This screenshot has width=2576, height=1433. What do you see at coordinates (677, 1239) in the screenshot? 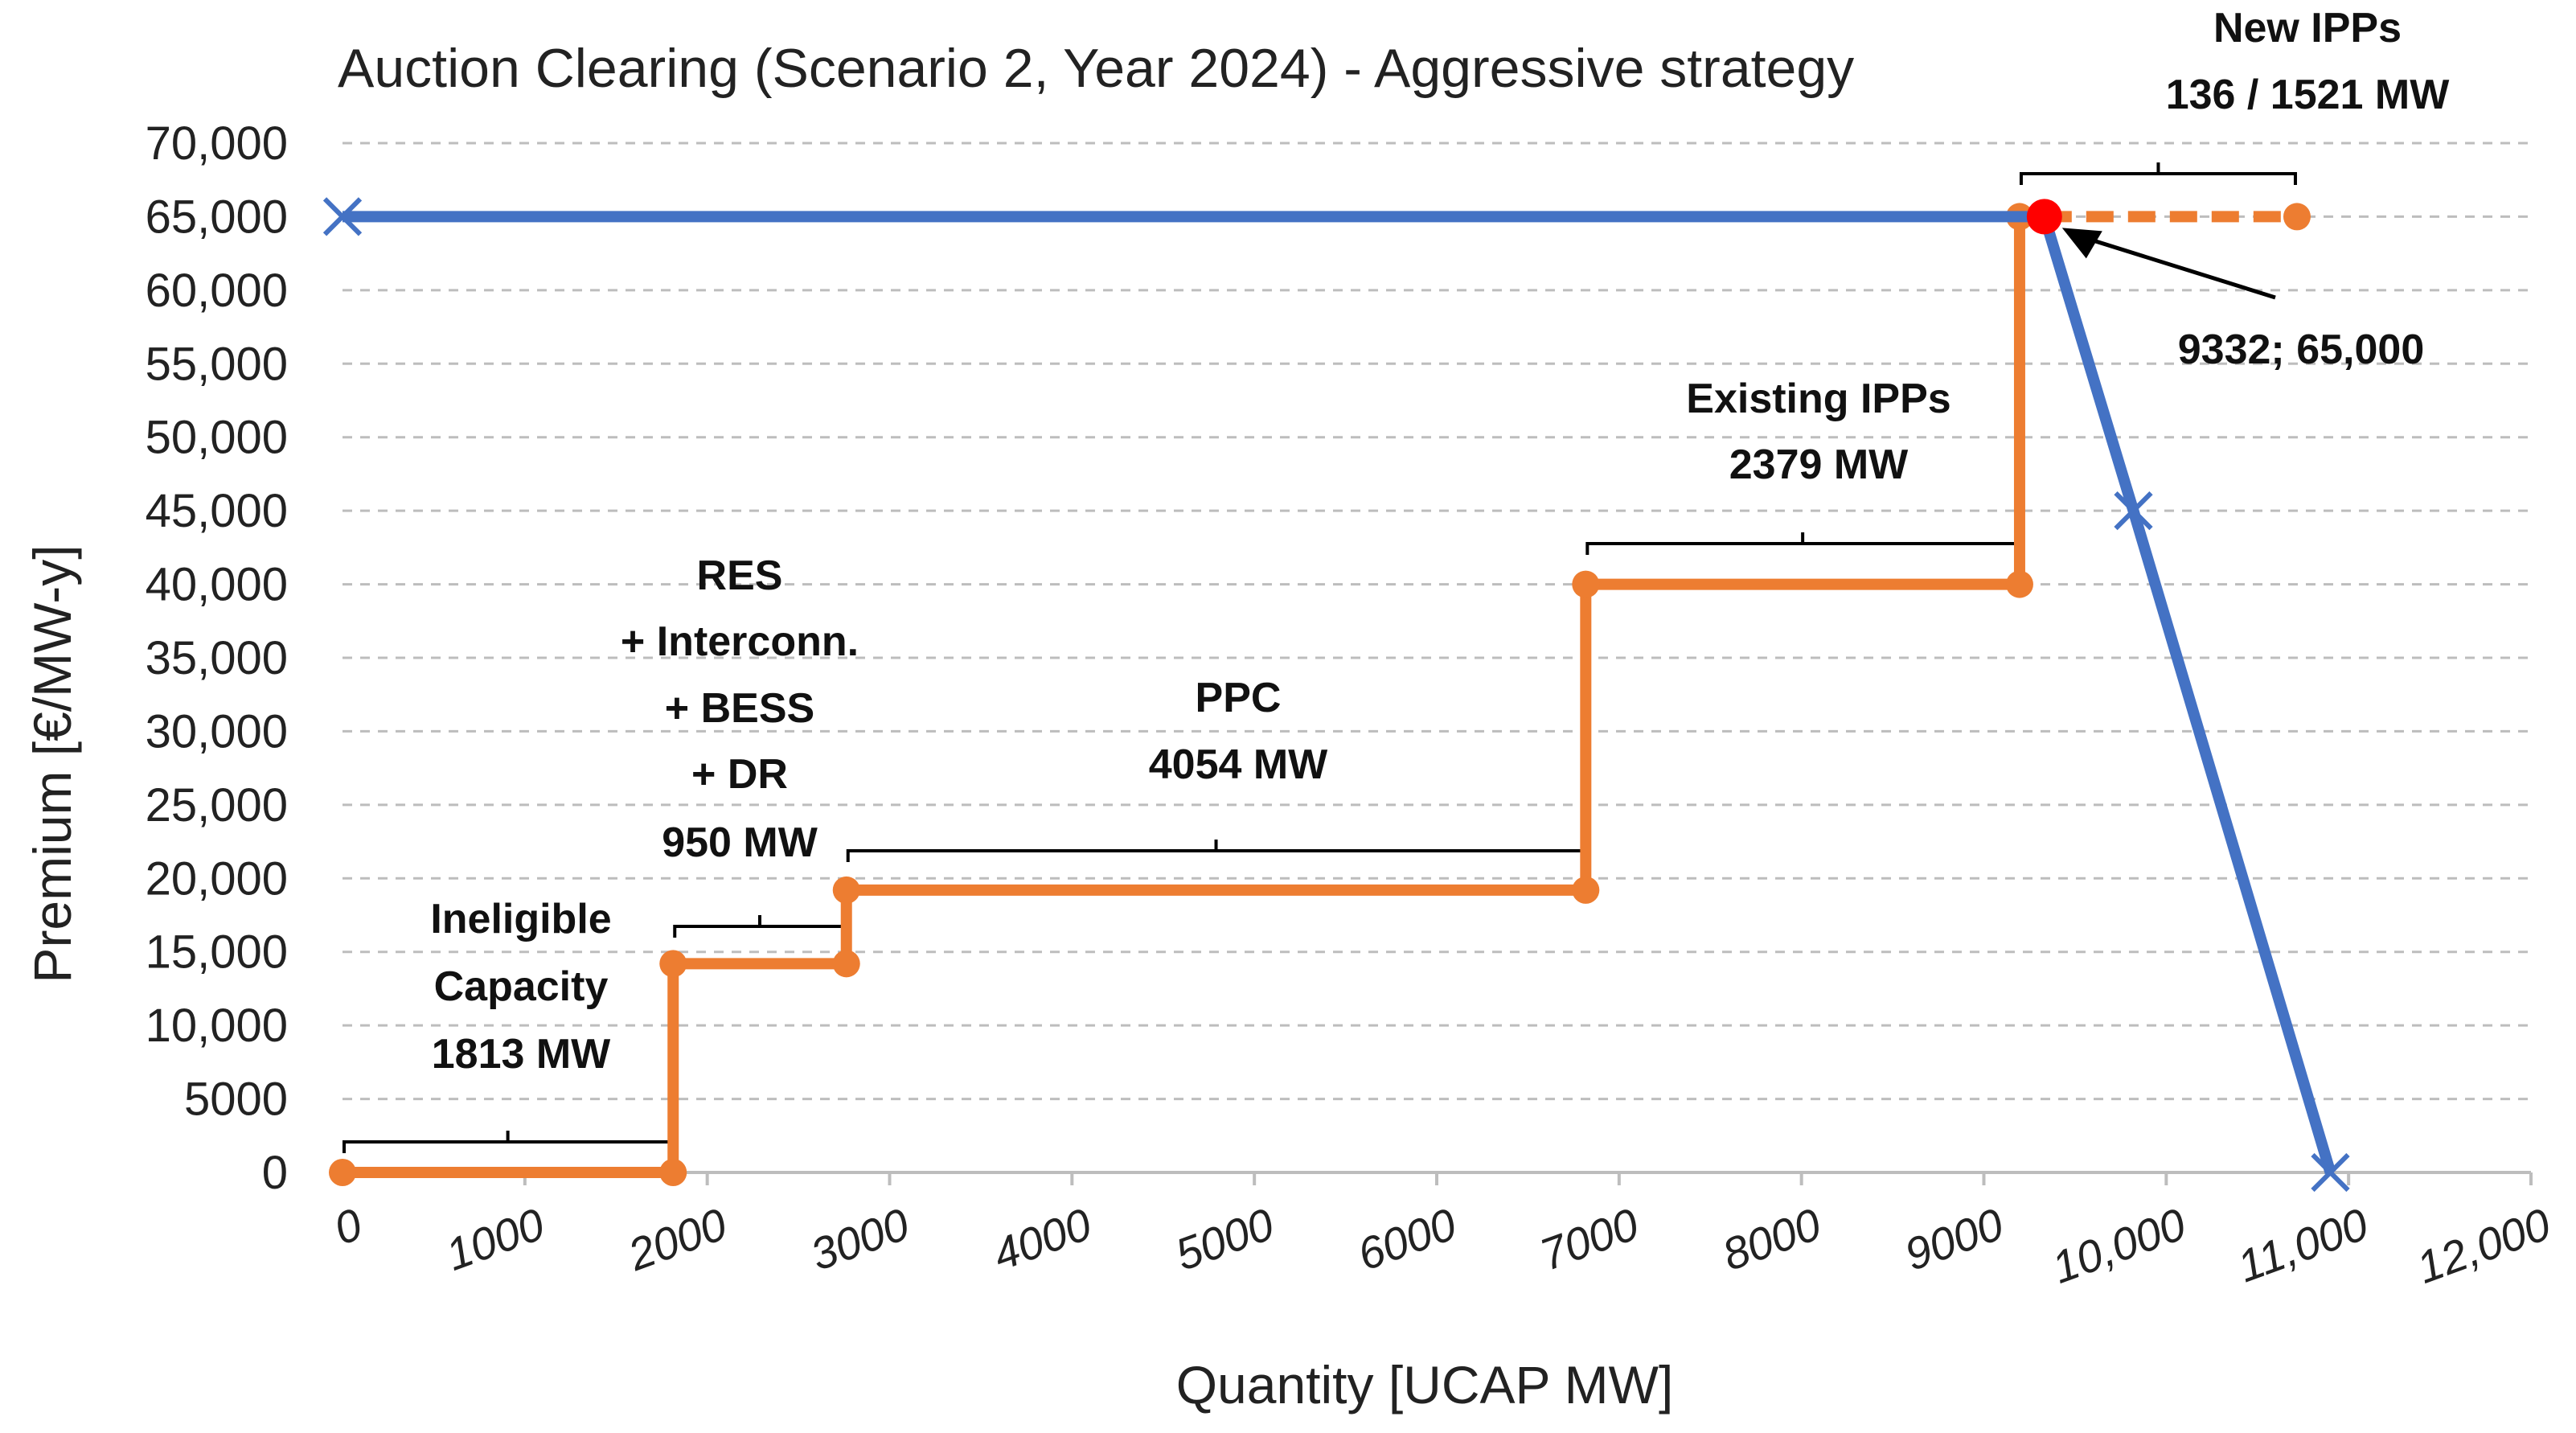
I see `x-tick-label: 2000` at bounding box center [677, 1239].